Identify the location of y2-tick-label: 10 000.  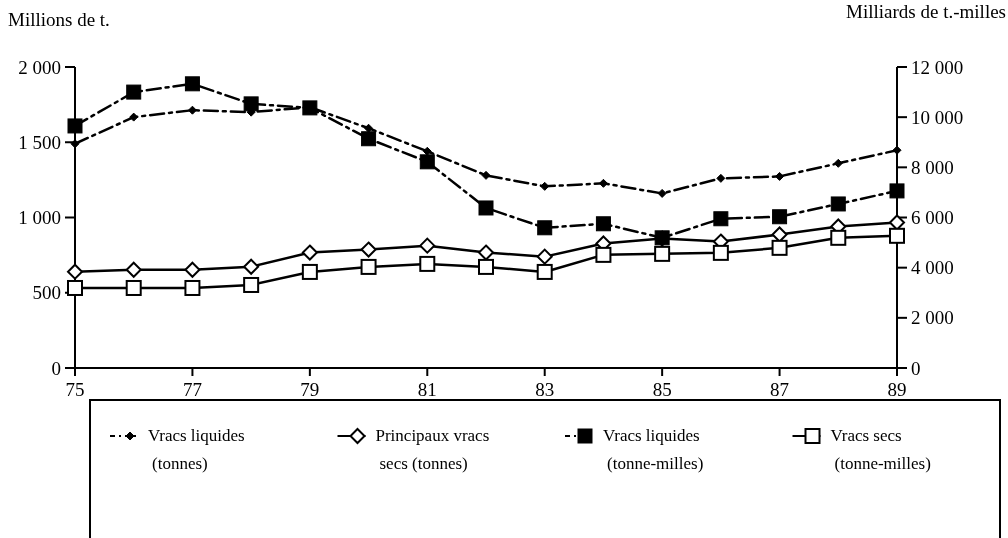
(937, 117).